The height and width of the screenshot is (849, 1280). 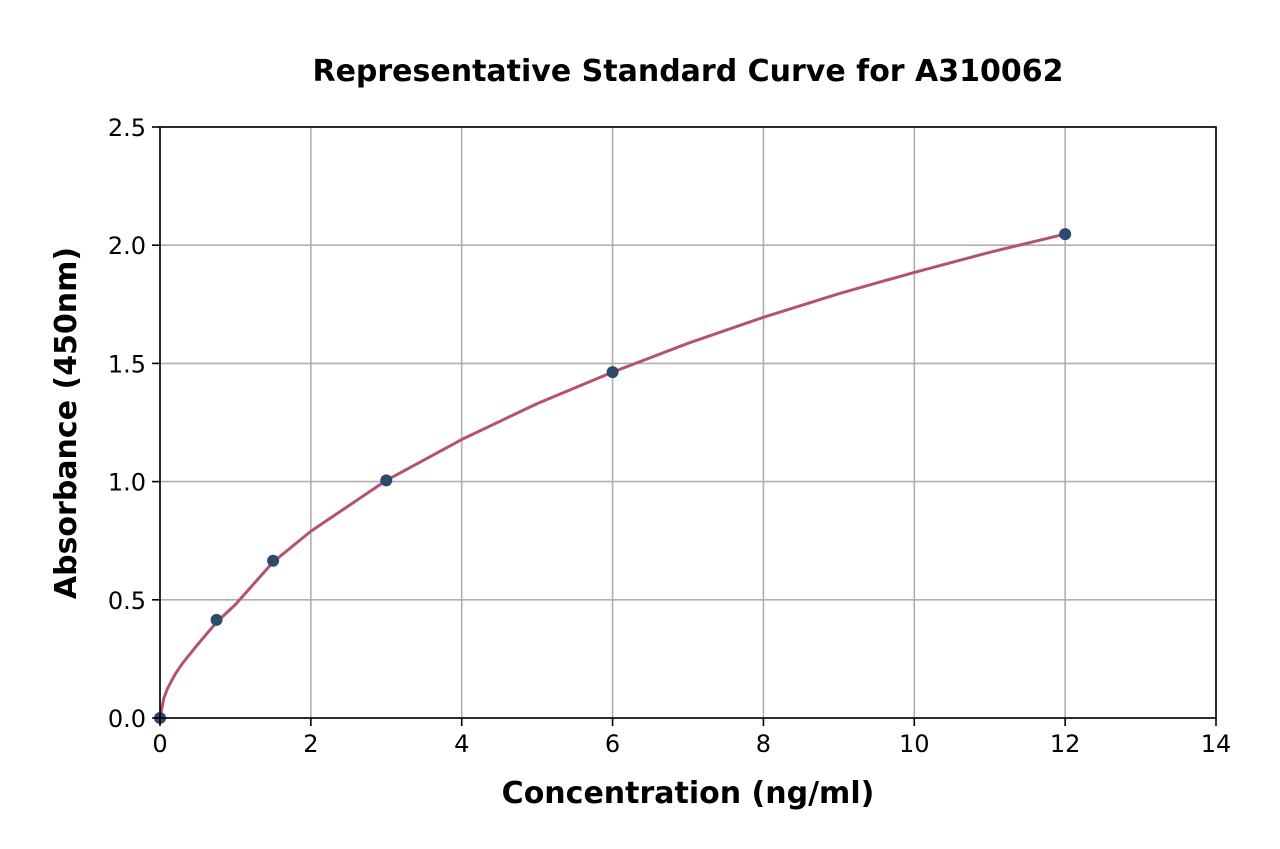 I want to click on x-tick-label: 12, so click(x=1065, y=744).